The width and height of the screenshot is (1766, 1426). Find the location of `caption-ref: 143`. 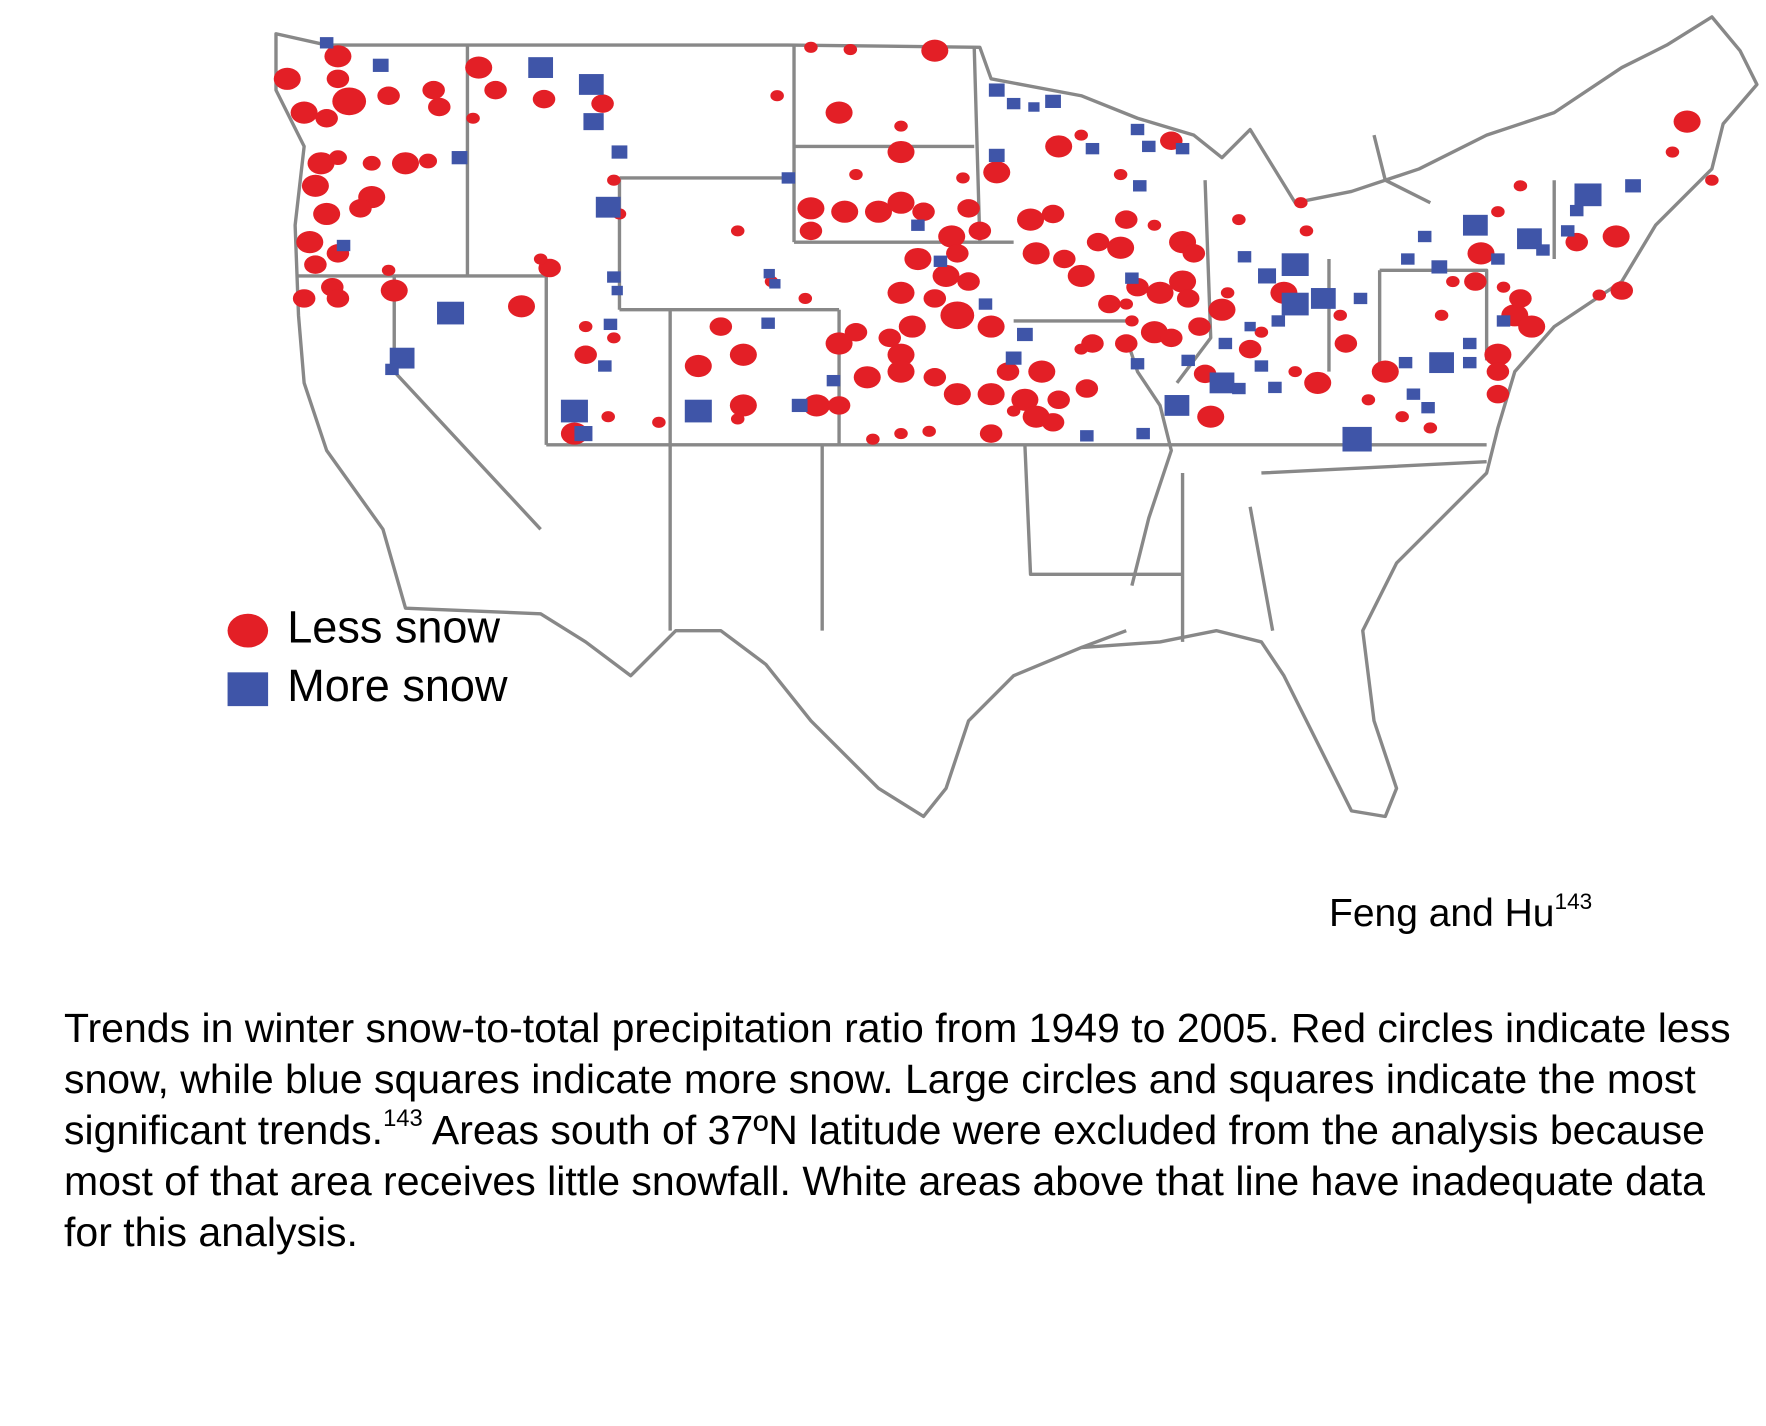

caption-ref: 143 is located at coordinates (403, 1119).